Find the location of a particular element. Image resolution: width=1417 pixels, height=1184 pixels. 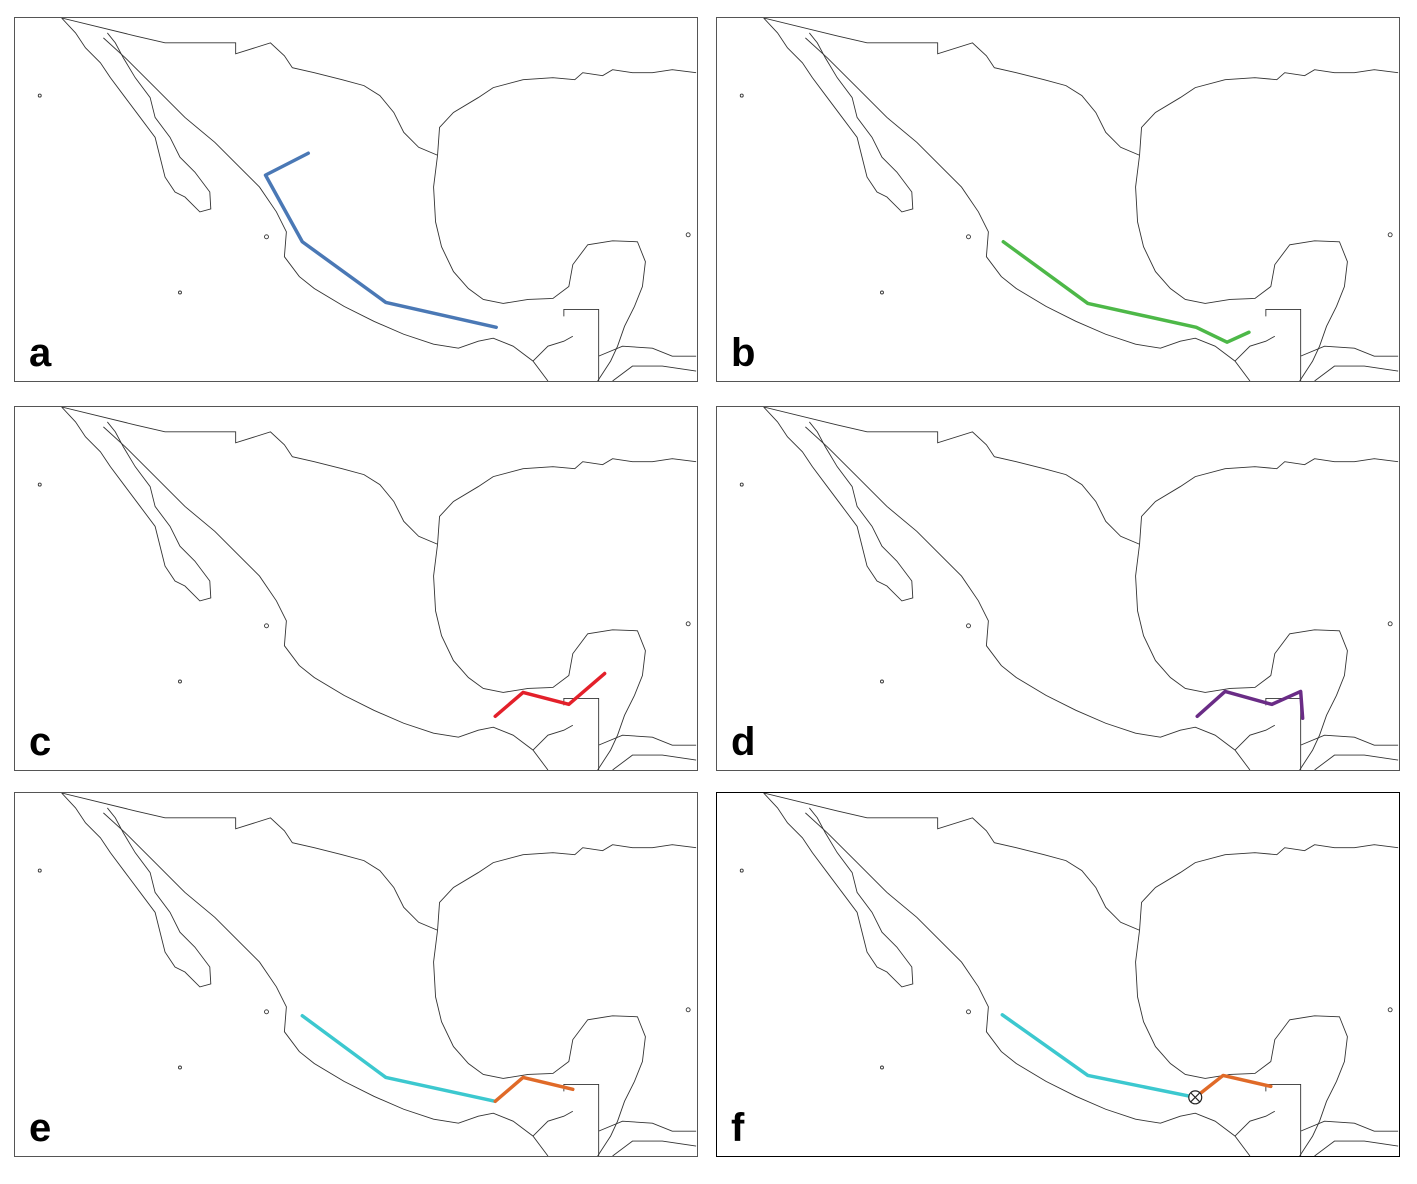

map-d is located at coordinates (1069, 588).